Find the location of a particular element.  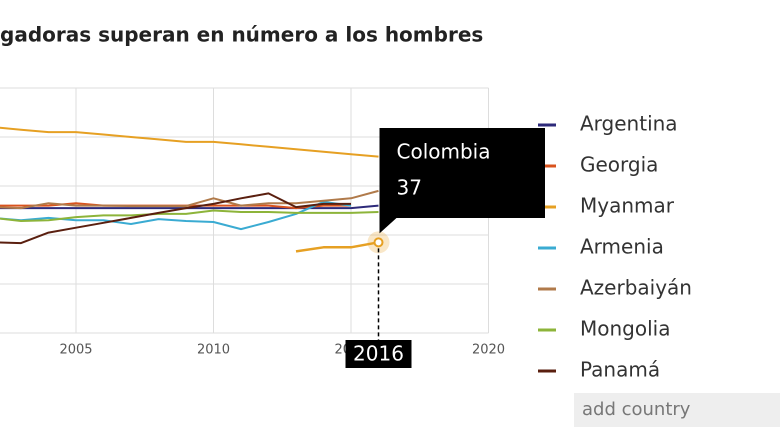

add-country-label: add country is located at coordinates (636, 409).